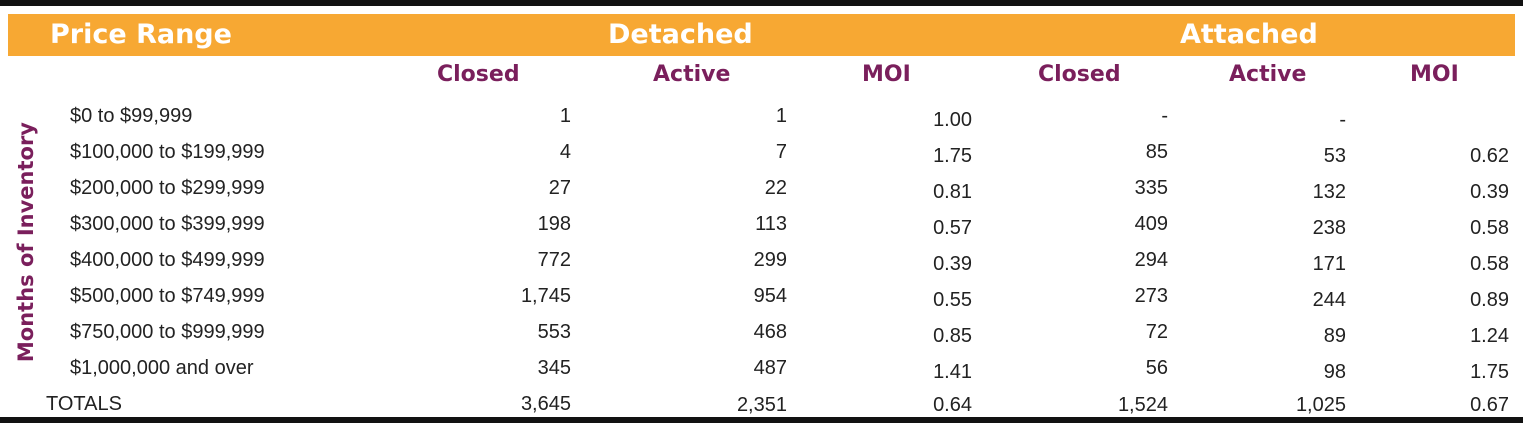  I want to click on detached-header: Detached, so click(680, 34).